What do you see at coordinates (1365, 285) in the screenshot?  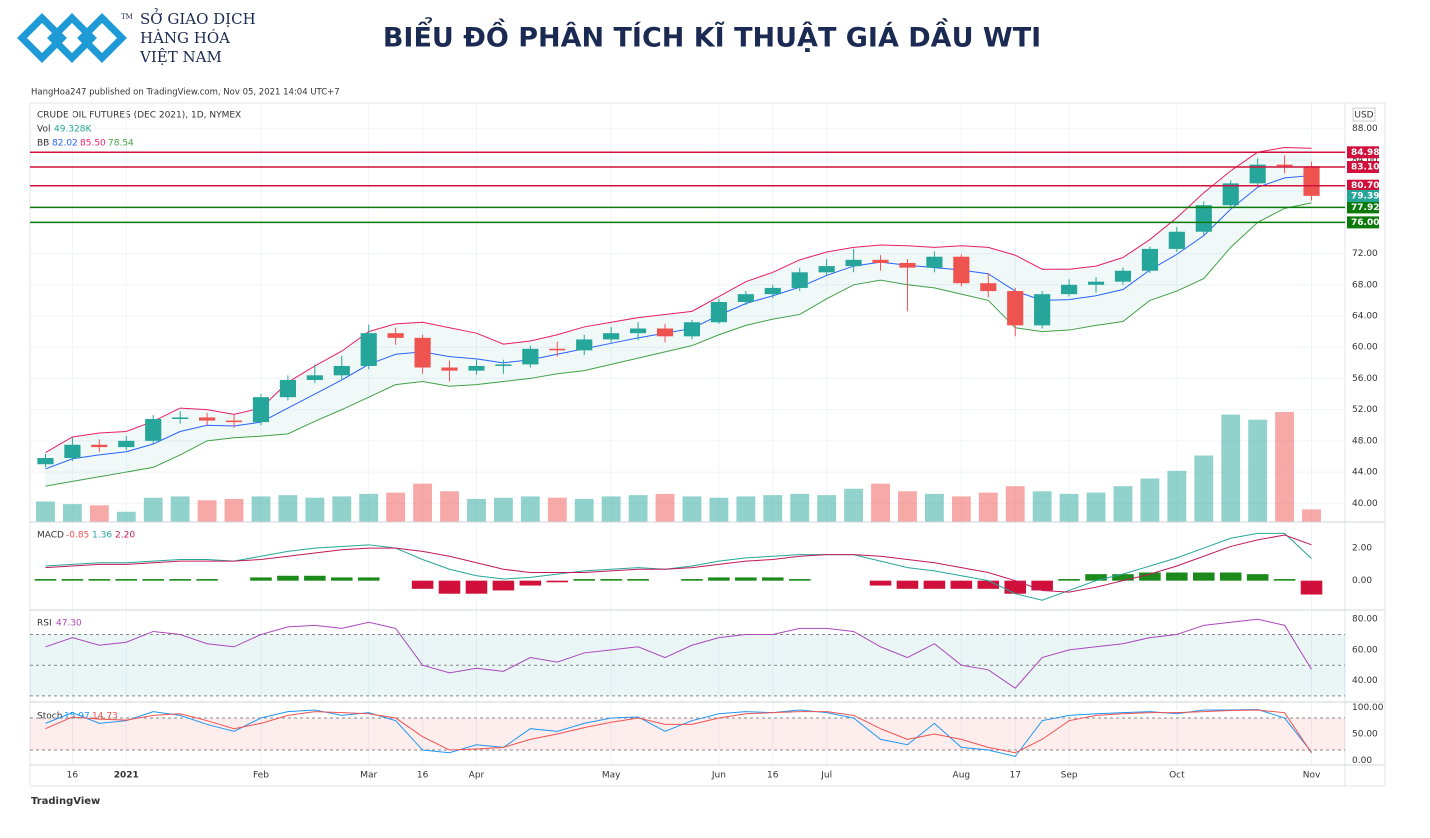 I see `y-tick-label: 68.00` at bounding box center [1365, 285].